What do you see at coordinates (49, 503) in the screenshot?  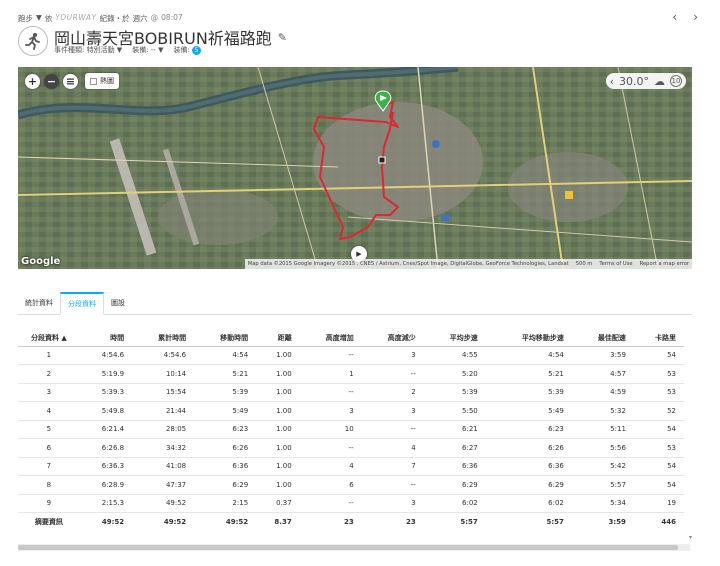 I see `split-number: 9` at bounding box center [49, 503].